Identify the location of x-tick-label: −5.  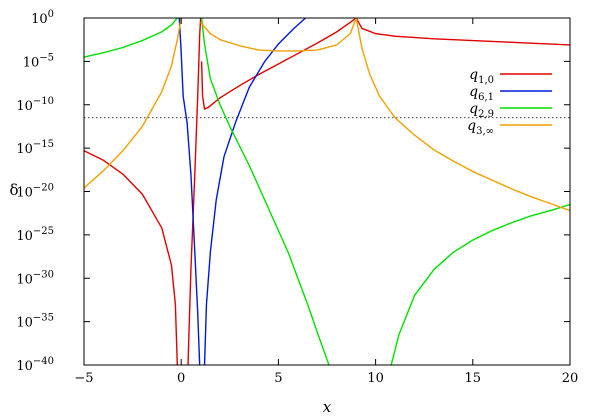
(83, 378).